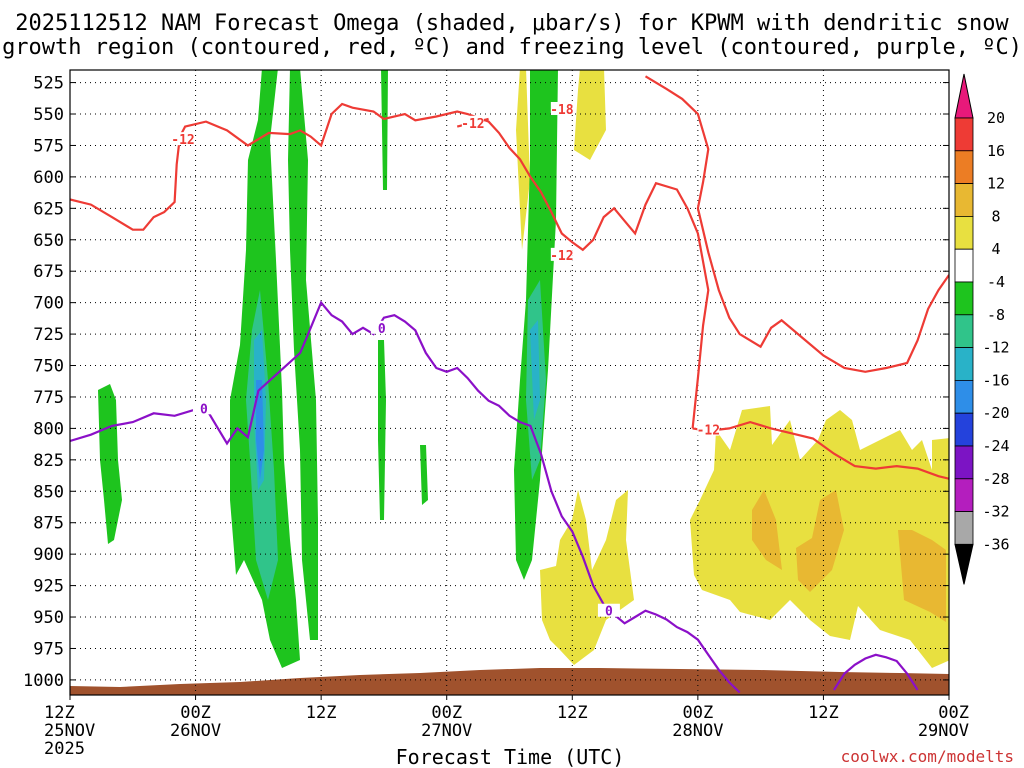 This screenshot has height=768, width=1024. What do you see at coordinates (48, 429) in the screenshot?
I see `y-tick-label: 800` at bounding box center [48, 429].